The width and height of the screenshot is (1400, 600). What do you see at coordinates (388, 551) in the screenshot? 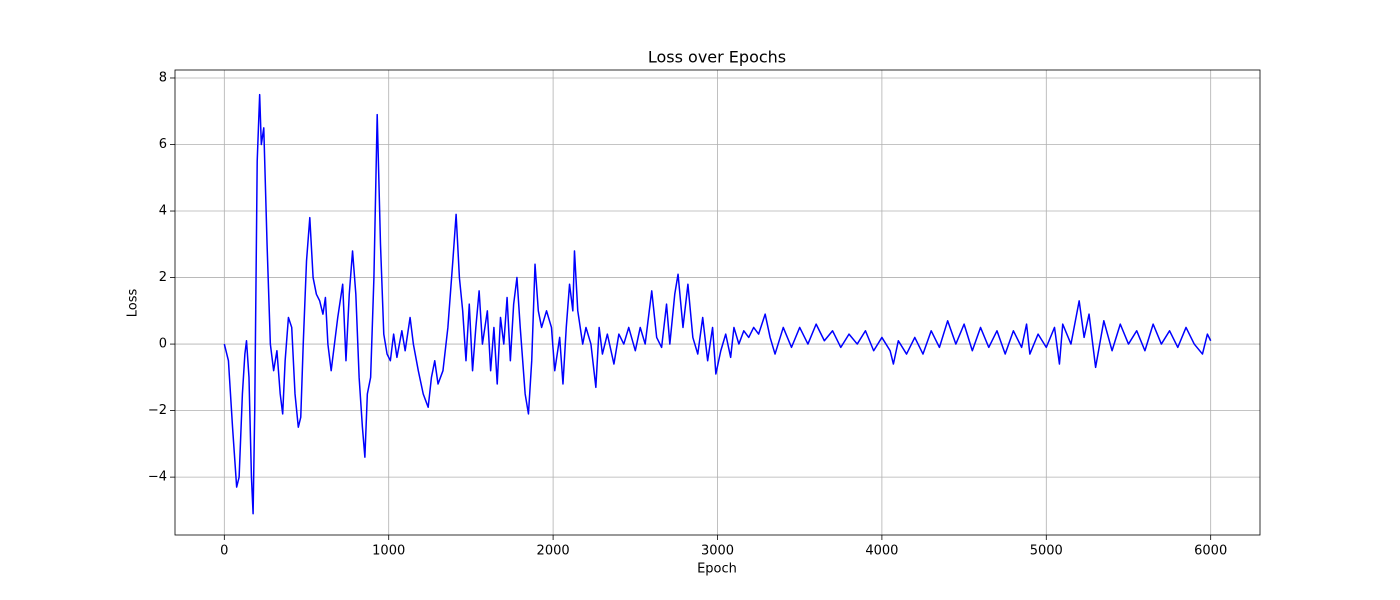
I see `x-tick-label: 1000` at bounding box center [388, 551].